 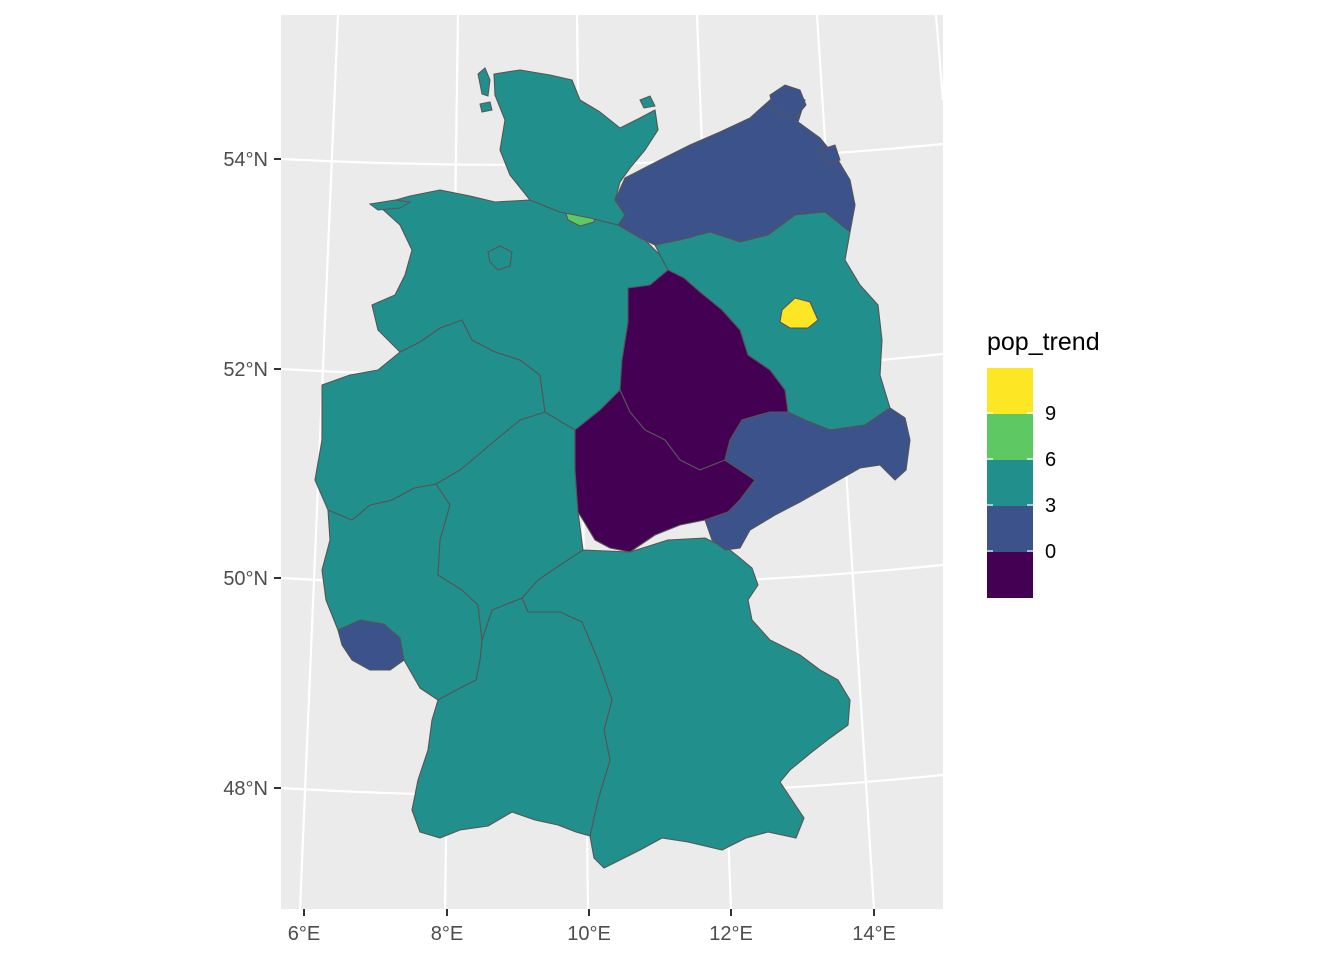 What do you see at coordinates (731, 934) in the screenshot?
I see `x-tick-label: 12°E` at bounding box center [731, 934].